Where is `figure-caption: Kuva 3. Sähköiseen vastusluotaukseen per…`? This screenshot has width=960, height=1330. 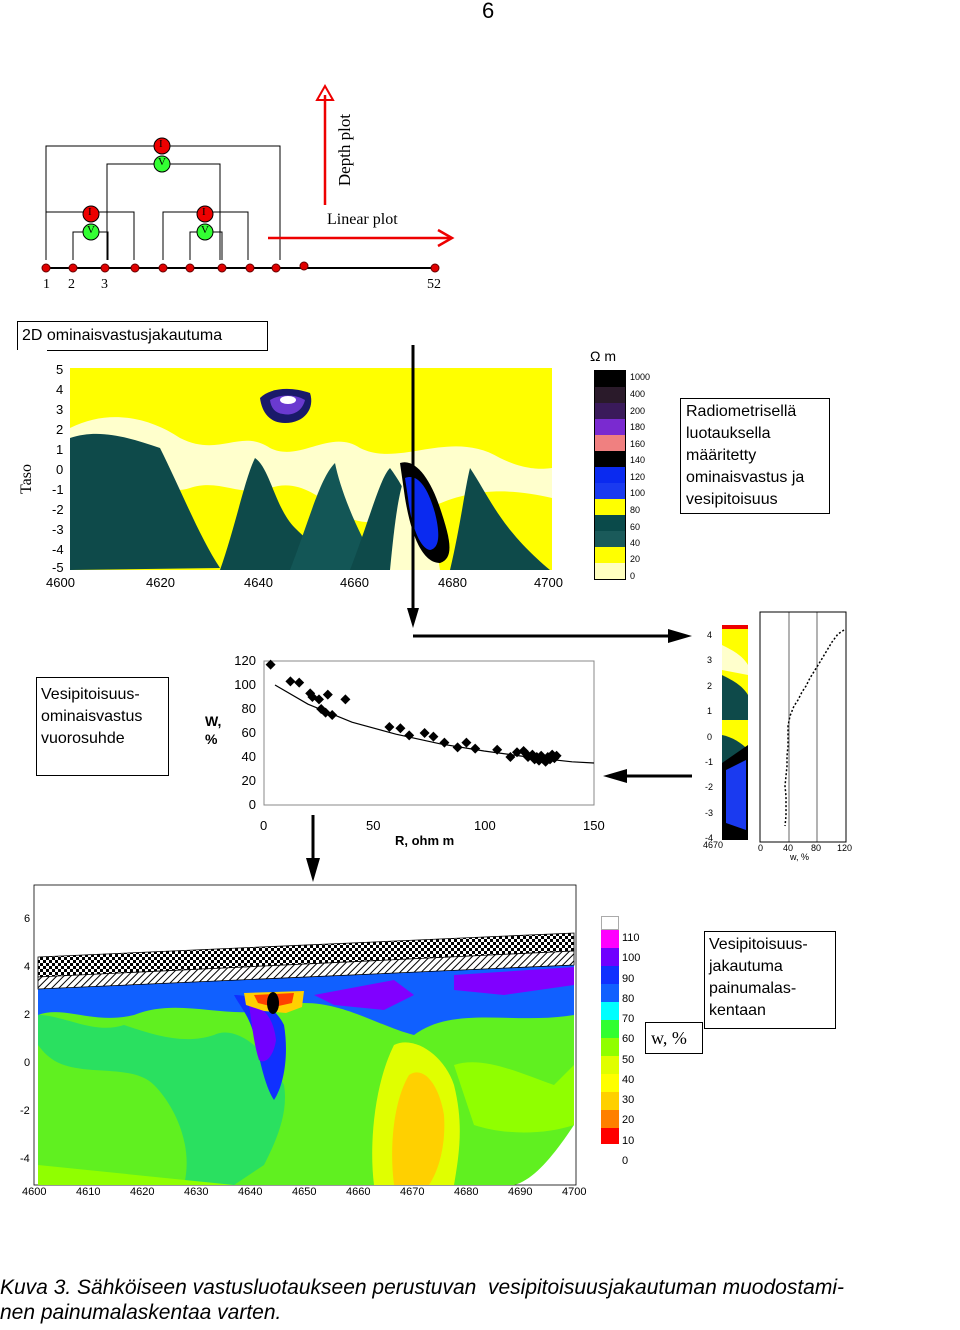 figure-caption: Kuva 3. Sähköiseen vastusluotaukseen per… is located at coordinates (422, 1300).